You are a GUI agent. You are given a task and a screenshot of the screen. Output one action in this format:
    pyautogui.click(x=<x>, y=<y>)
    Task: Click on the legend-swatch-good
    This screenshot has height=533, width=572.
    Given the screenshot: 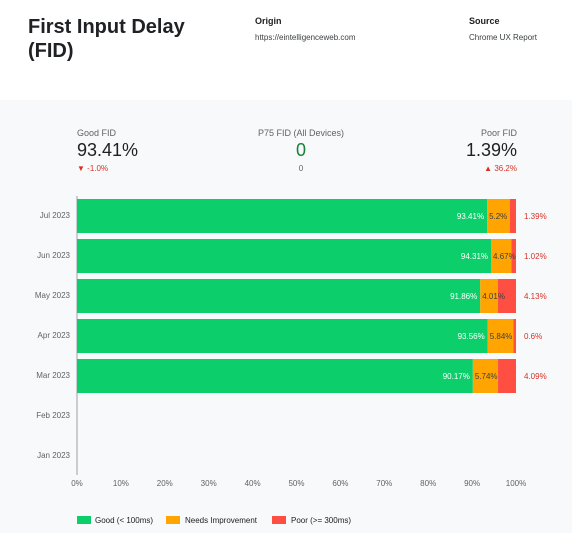 What is the action you would take?
    pyautogui.click(x=84, y=520)
    